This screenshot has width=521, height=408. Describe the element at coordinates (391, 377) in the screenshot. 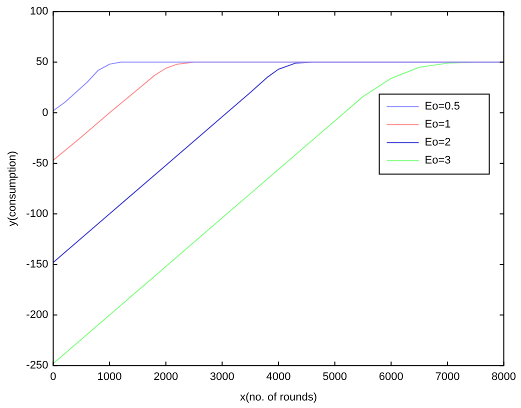

I see `x-tick-label: 6000` at that location.